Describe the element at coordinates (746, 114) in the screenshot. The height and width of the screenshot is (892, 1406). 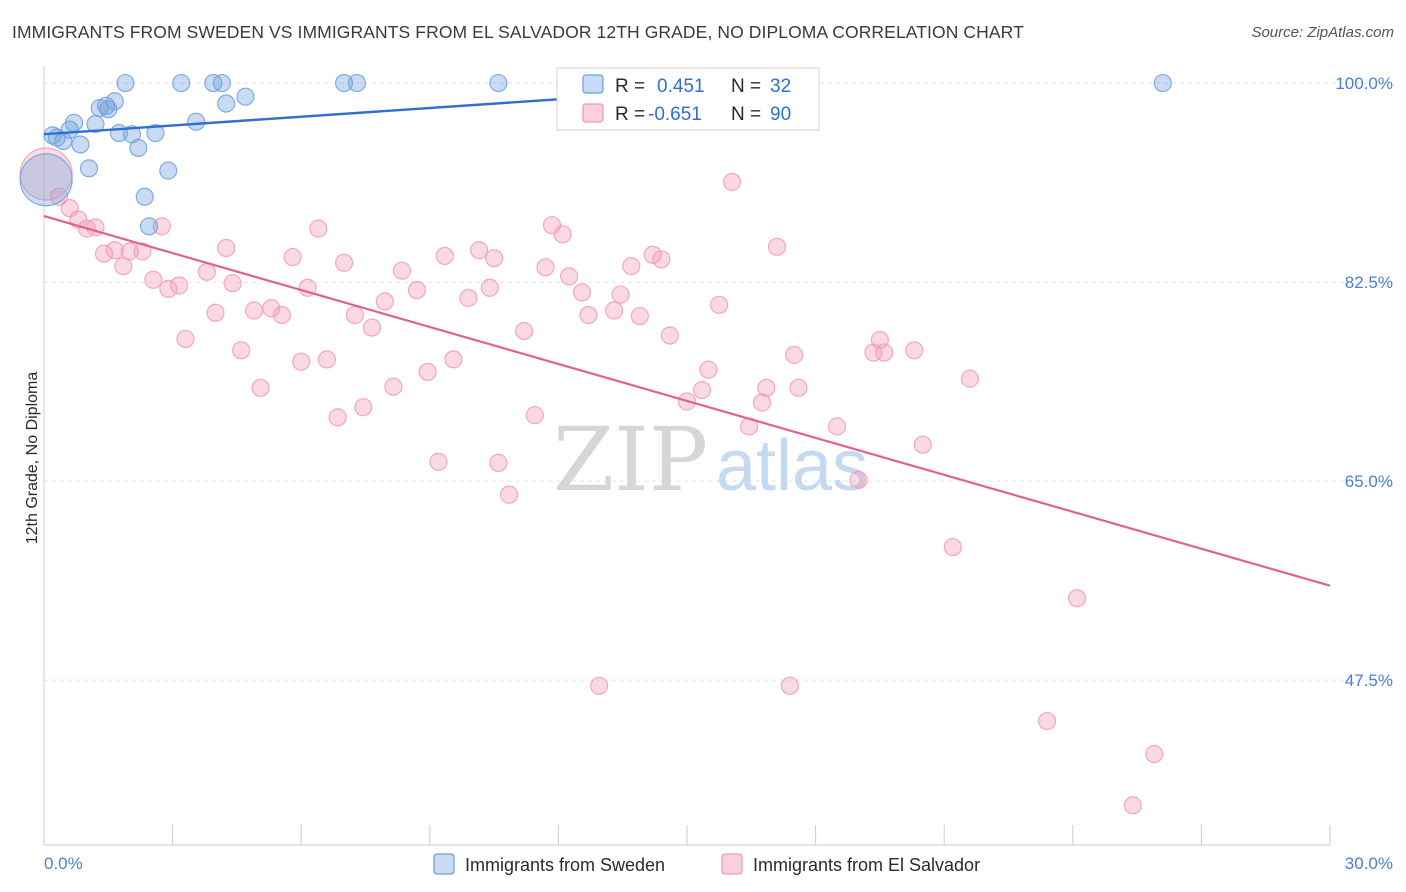
I see `legend-n-label-elsalvador: N =` at that location.